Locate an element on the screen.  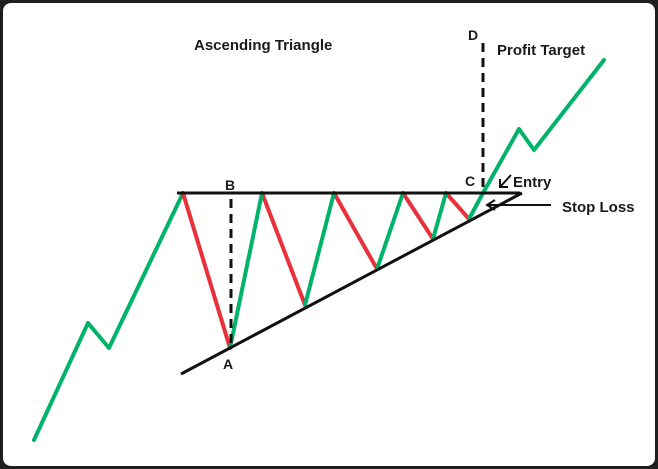
diagram-title: Ascending Triangle is located at coordinates (263, 45).